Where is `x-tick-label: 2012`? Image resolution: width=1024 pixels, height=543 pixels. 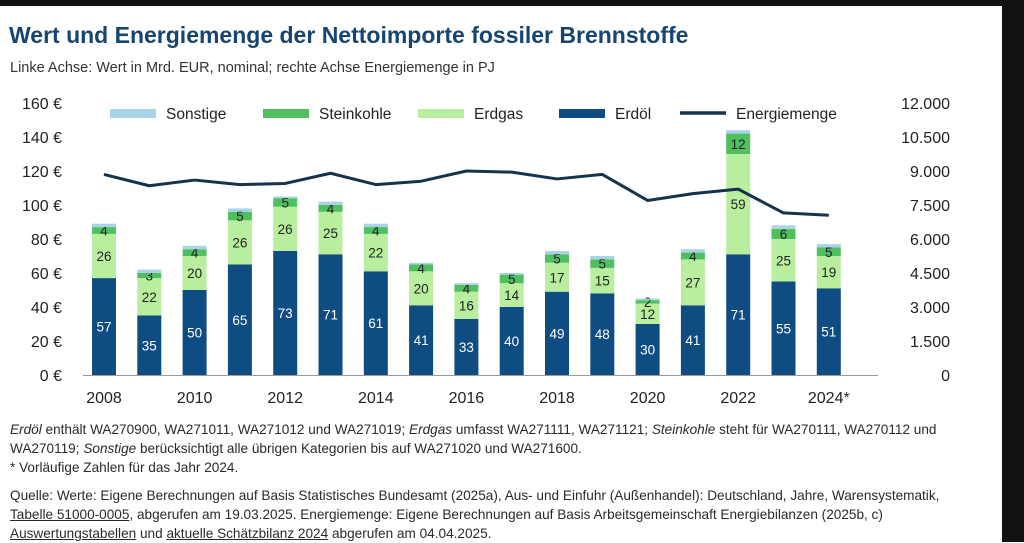
x-tick-label: 2012 is located at coordinates (285, 398).